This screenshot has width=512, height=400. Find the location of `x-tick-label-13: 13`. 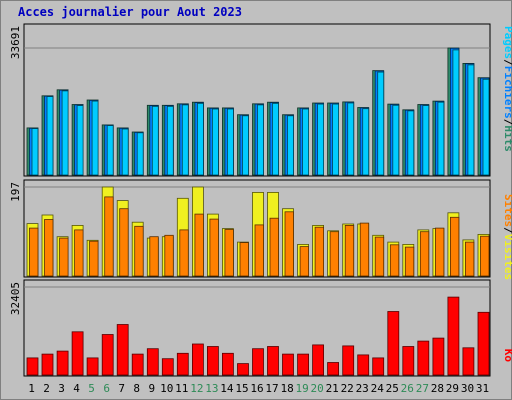

x-tick-label-13: 13 is located at coordinates (211, 388).